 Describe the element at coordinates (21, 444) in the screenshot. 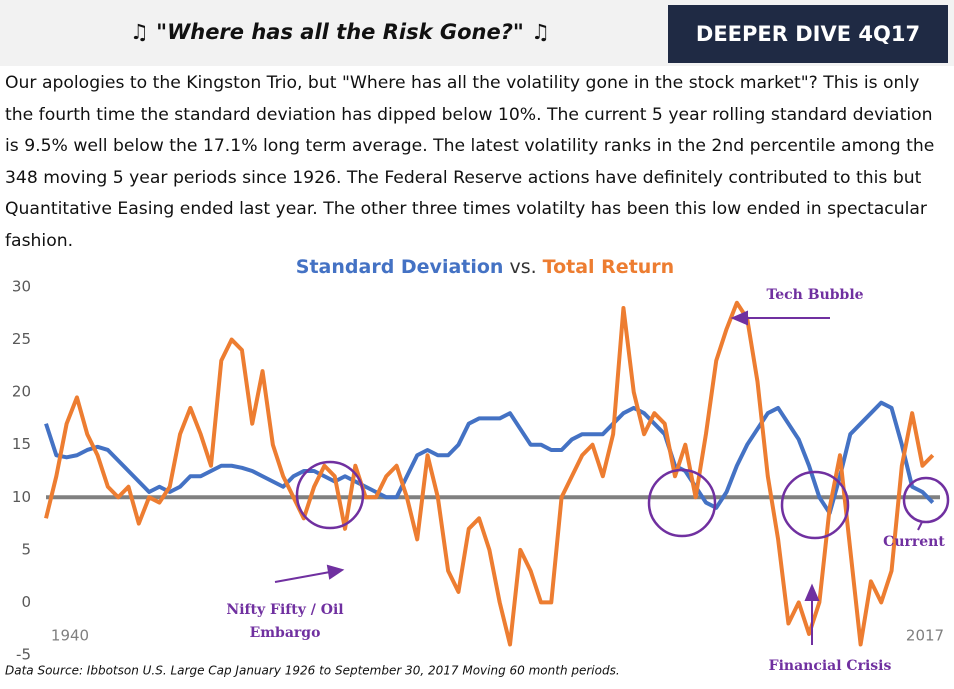

I see `y-tick-label: 15` at that location.